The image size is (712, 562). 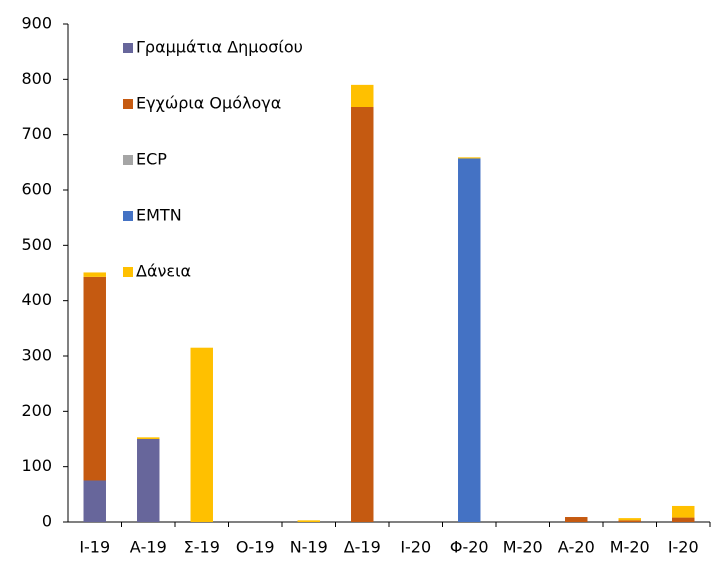 What do you see at coordinates (36, 189) in the screenshot?
I see `y-tick-label: 600` at bounding box center [36, 189].